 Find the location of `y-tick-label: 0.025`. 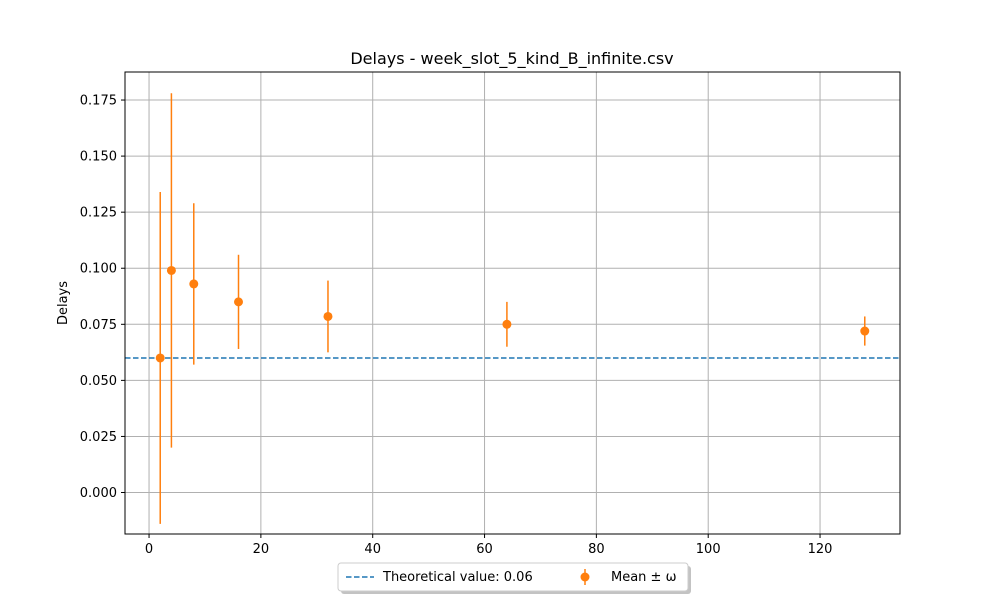

y-tick-label: 0.025 is located at coordinates (98, 437).